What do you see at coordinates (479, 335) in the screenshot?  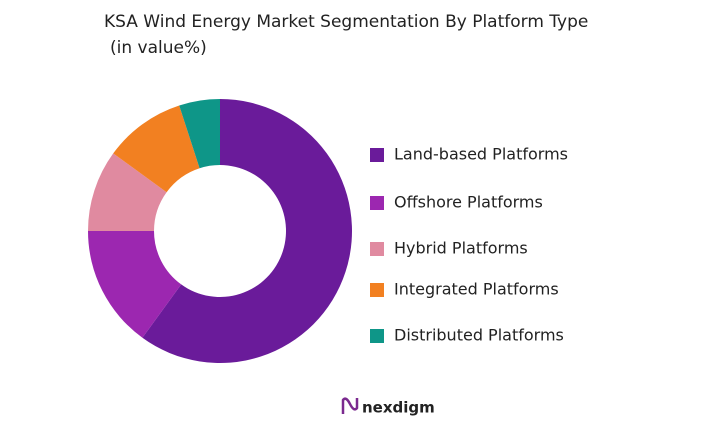 I see `legend-label: Distributed Platforms` at bounding box center [479, 335].